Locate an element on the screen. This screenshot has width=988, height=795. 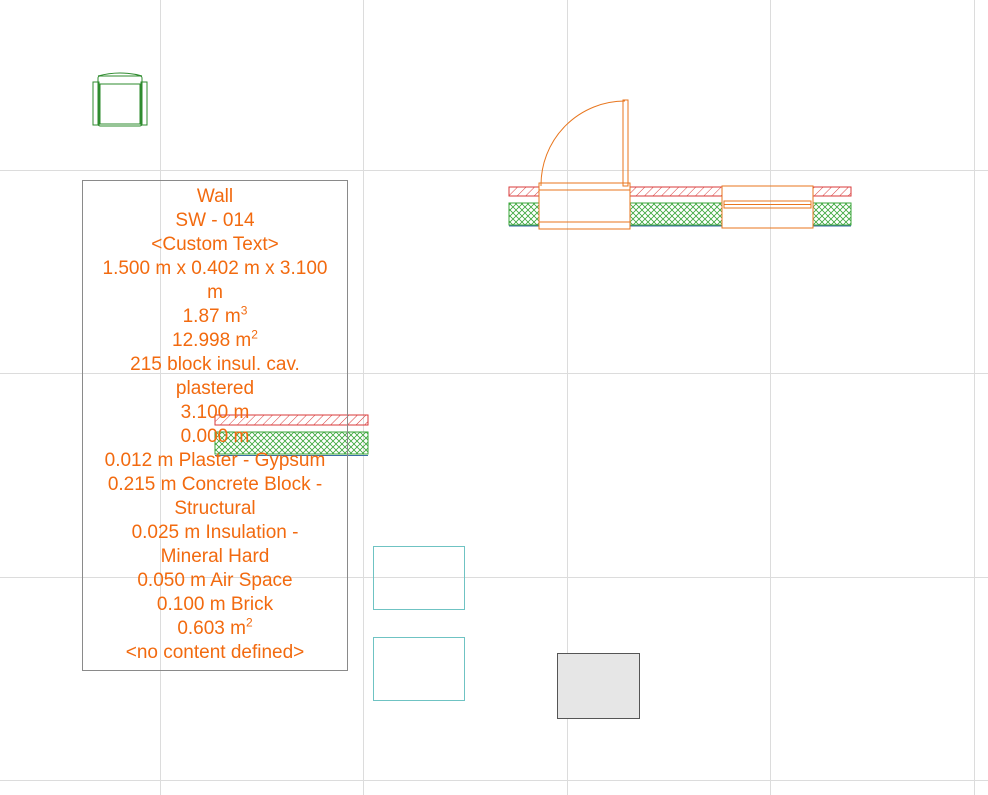
gray-object is located at coordinates (598, 686).